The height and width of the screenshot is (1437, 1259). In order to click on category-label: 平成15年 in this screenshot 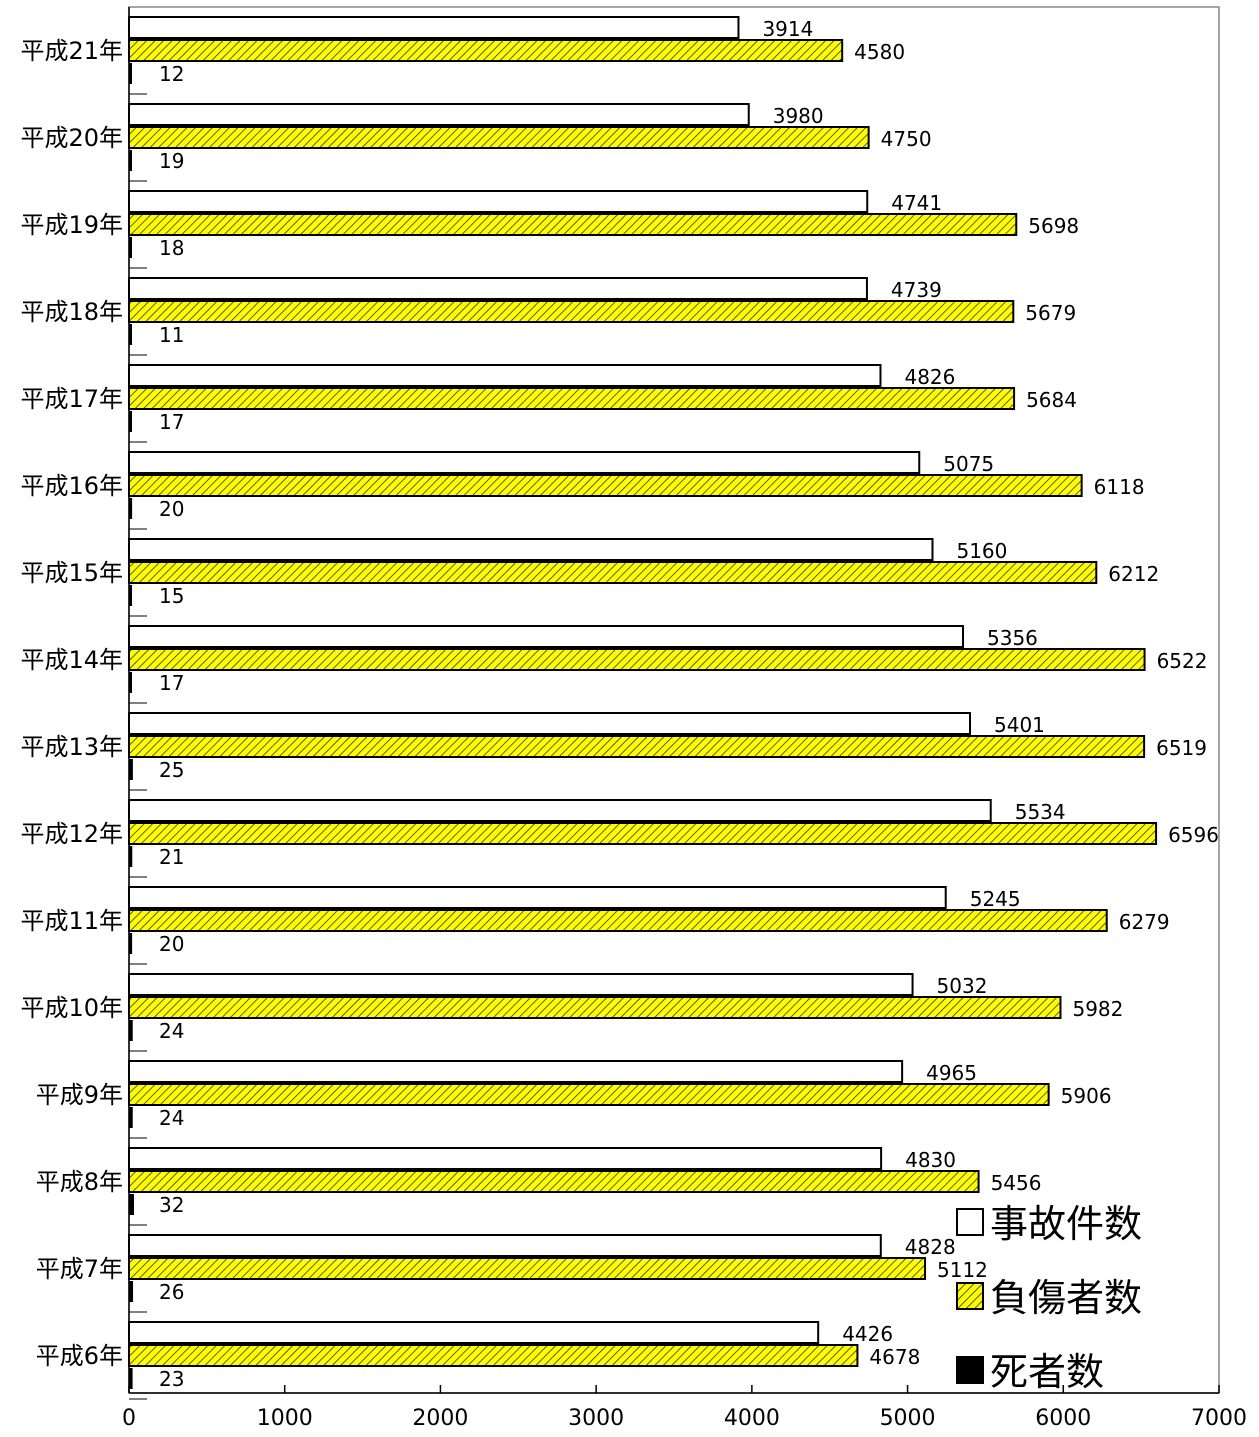, I will do `click(71, 573)`.